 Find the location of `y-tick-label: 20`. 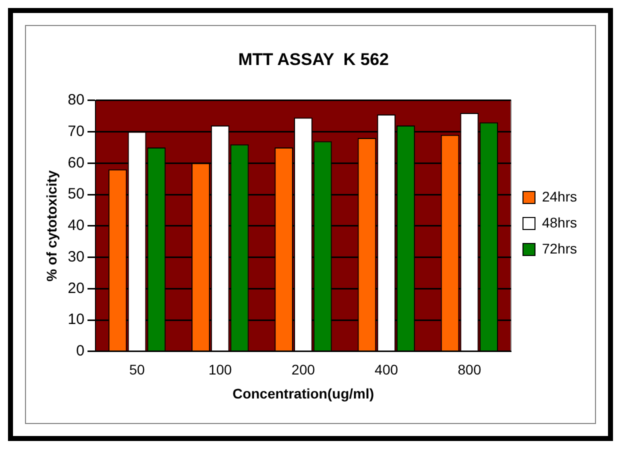

y-tick-label: 20 is located at coordinates (76, 288).